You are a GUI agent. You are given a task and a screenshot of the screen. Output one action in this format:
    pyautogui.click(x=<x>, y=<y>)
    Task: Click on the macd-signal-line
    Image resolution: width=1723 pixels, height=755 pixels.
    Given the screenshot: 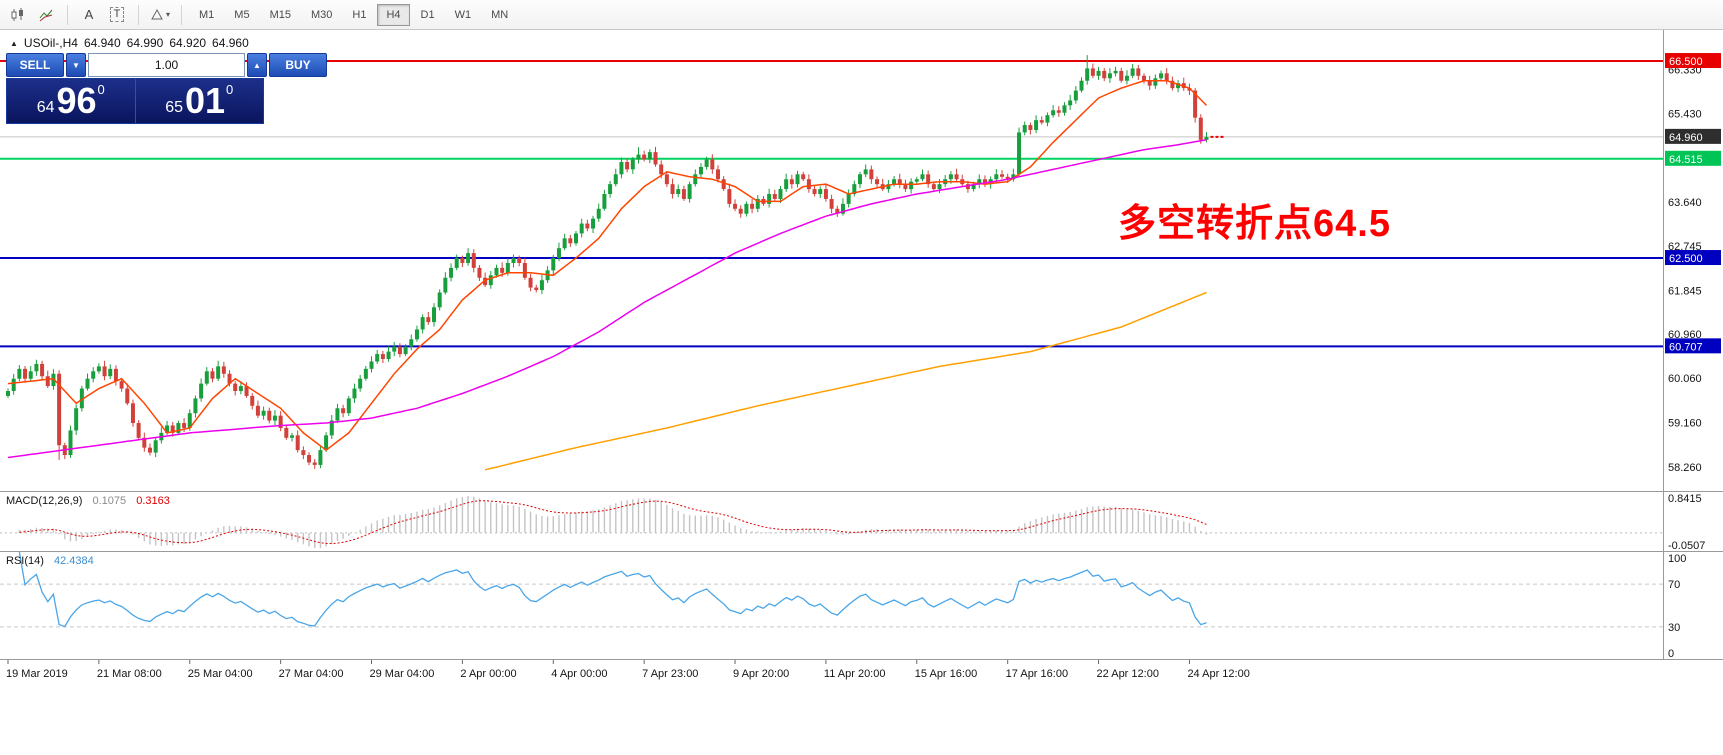 What is the action you would take?
    pyautogui.click(x=613, y=522)
    